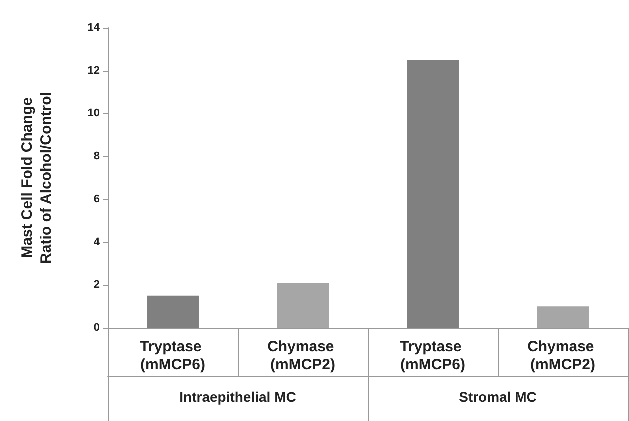 This screenshot has width=629, height=421. What do you see at coordinates (97, 285) in the screenshot?
I see `y-tick-label: 2` at bounding box center [97, 285].